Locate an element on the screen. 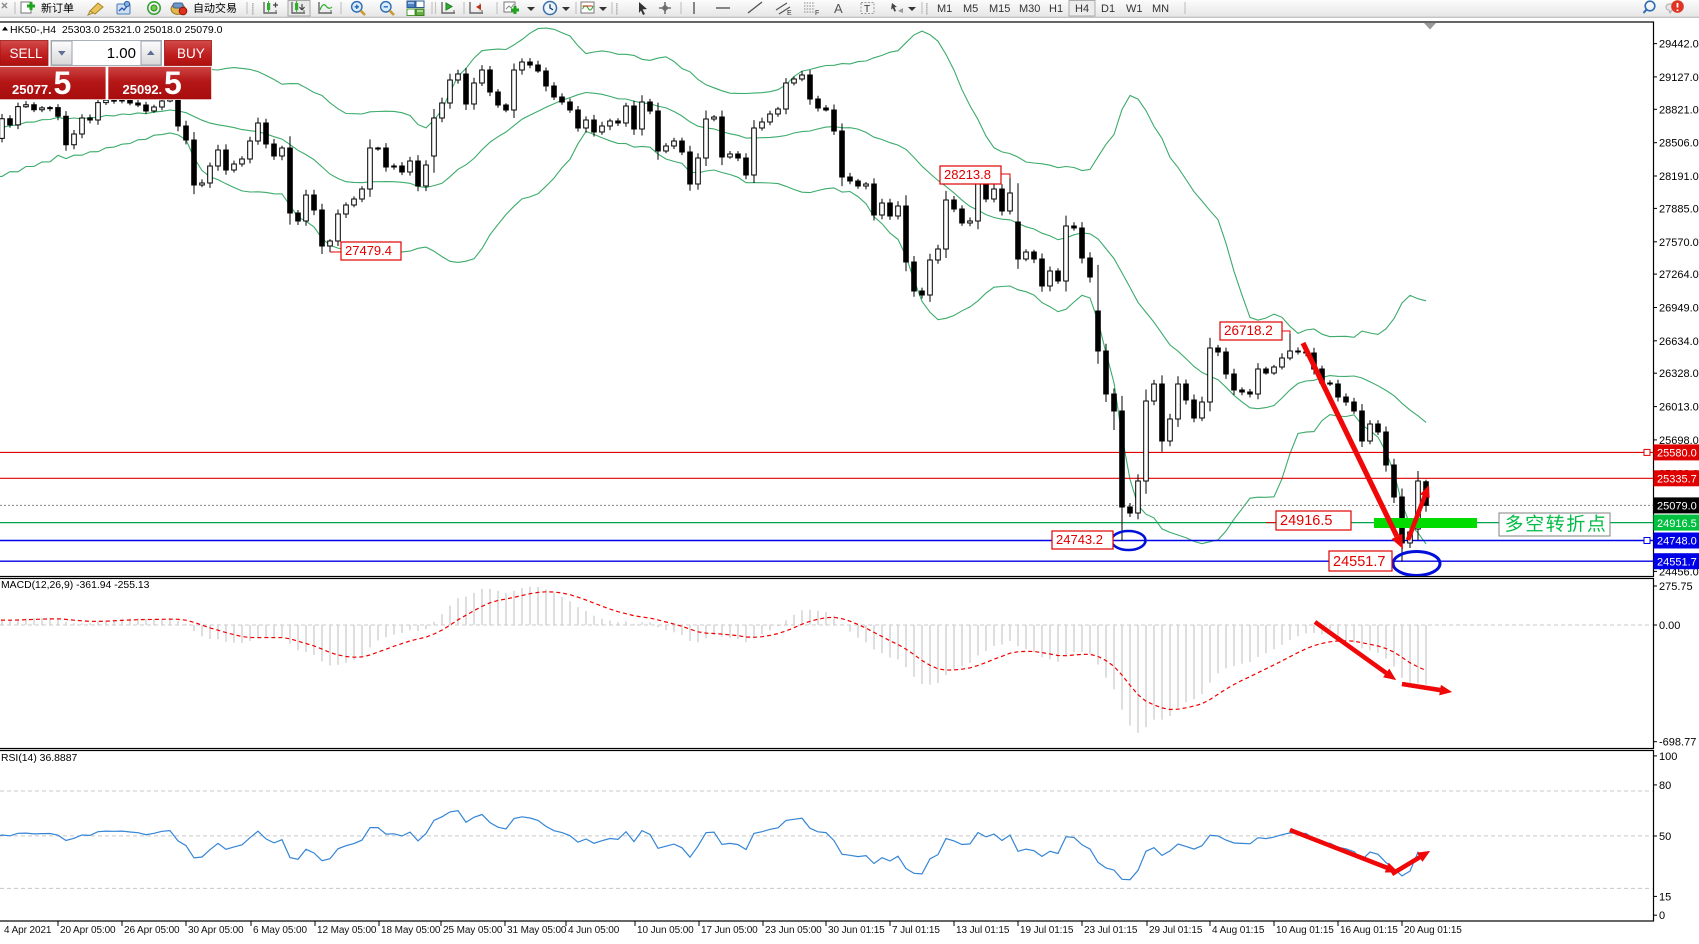 The width and height of the screenshot is (1699, 944). svg-text: 28506.0 is located at coordinates (1679, 144).